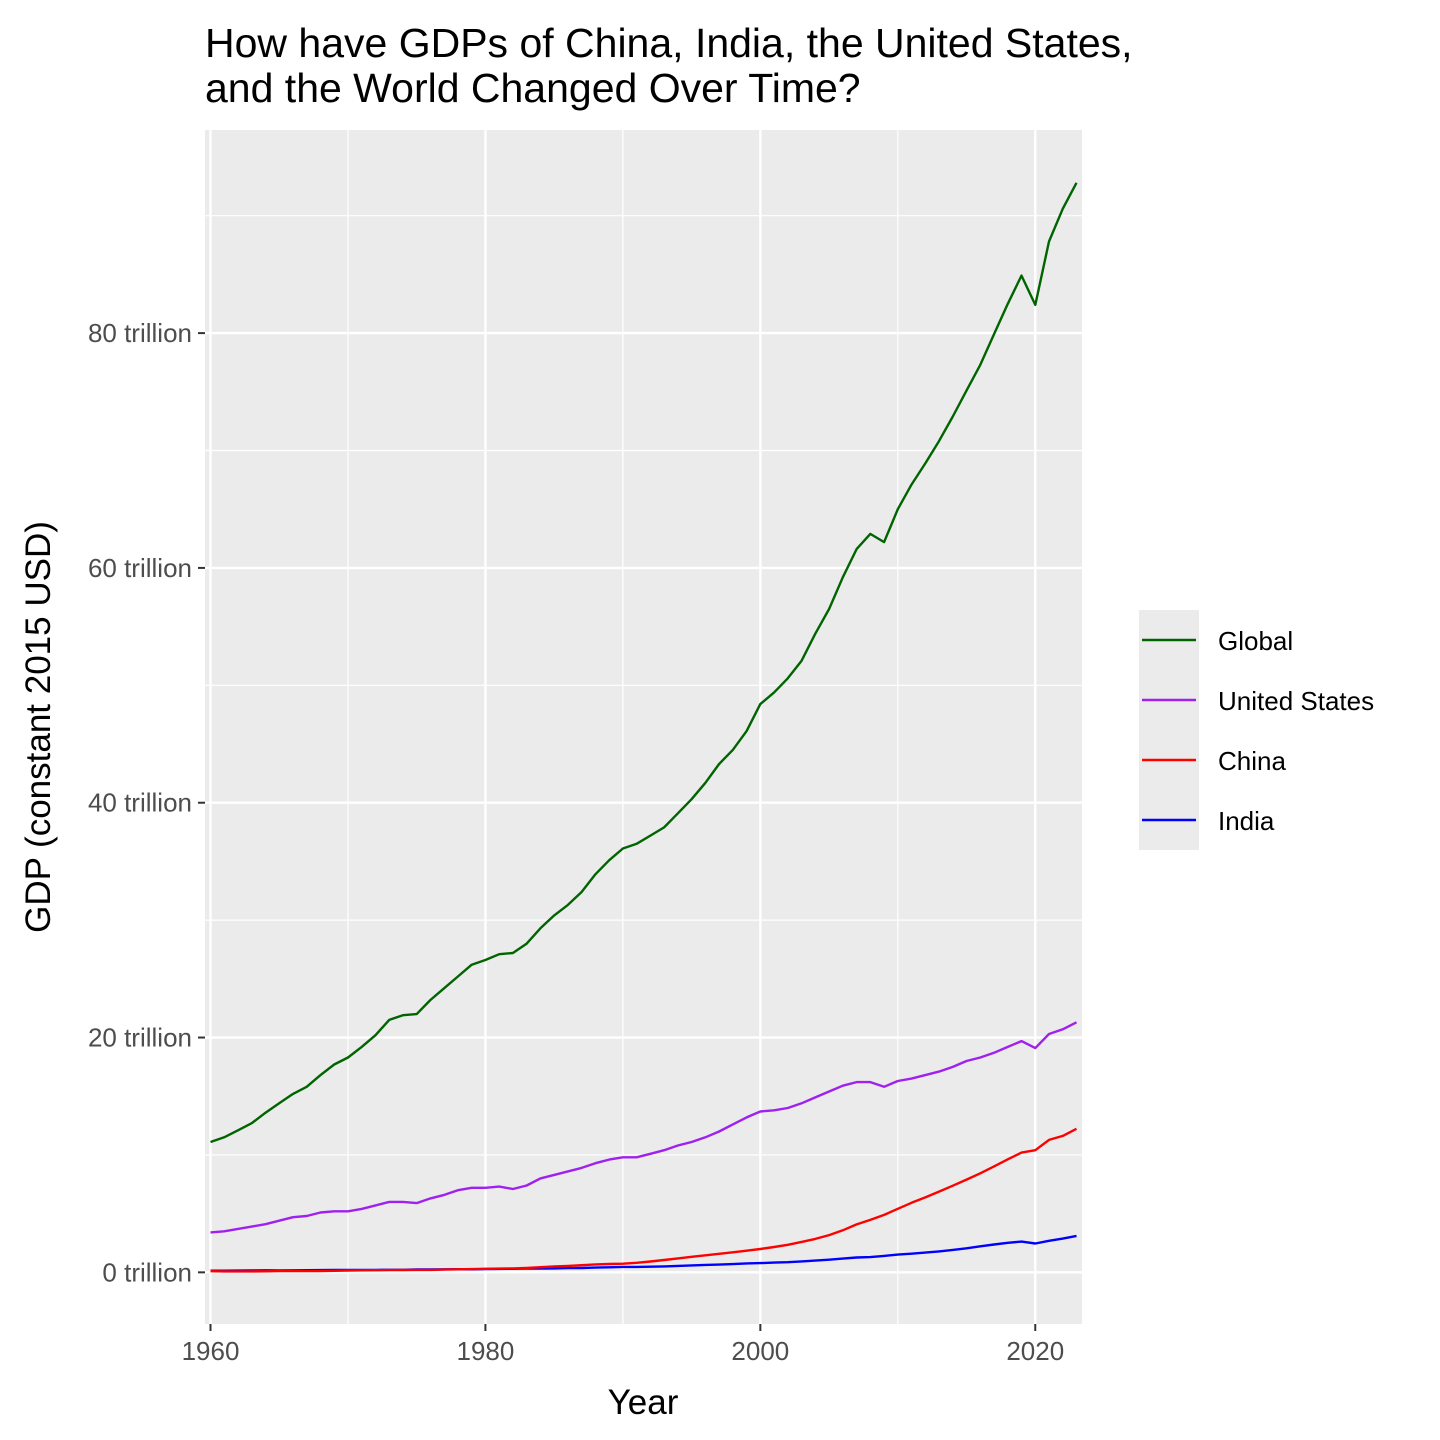 The image size is (1440, 1440). What do you see at coordinates (140, 568) in the screenshot?
I see `y-tick-label: 60 trillion` at bounding box center [140, 568].